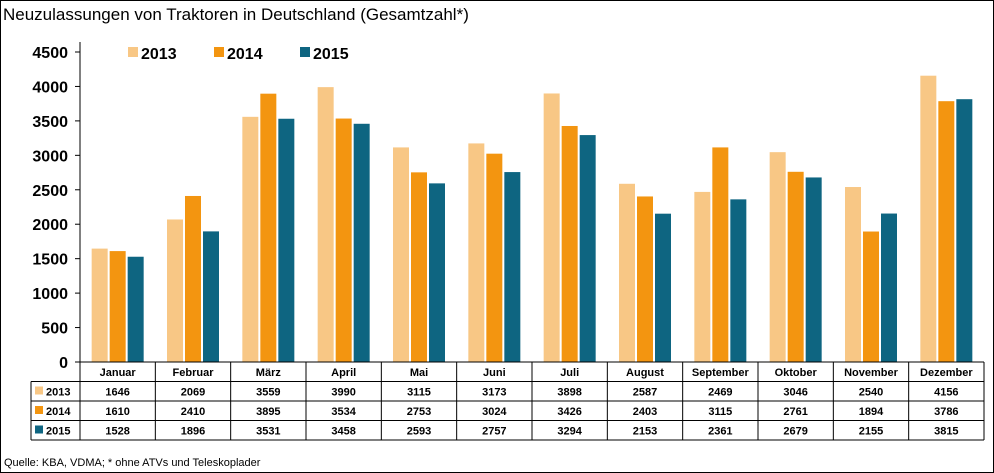 Image resolution: width=994 pixels, height=473 pixels. What do you see at coordinates (587, 248) in the screenshot?
I see `bar-2015-Juli` at bounding box center [587, 248].